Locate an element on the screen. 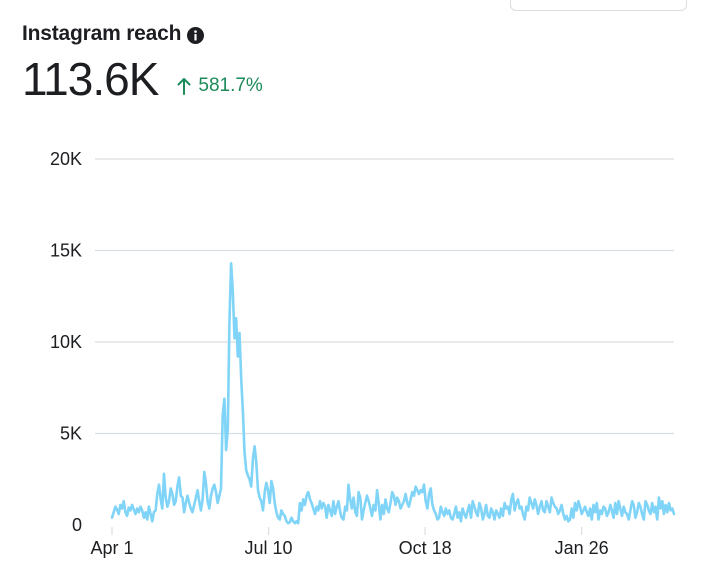 This screenshot has height=585, width=703. y-tick-label: 0 is located at coordinates (77, 525).